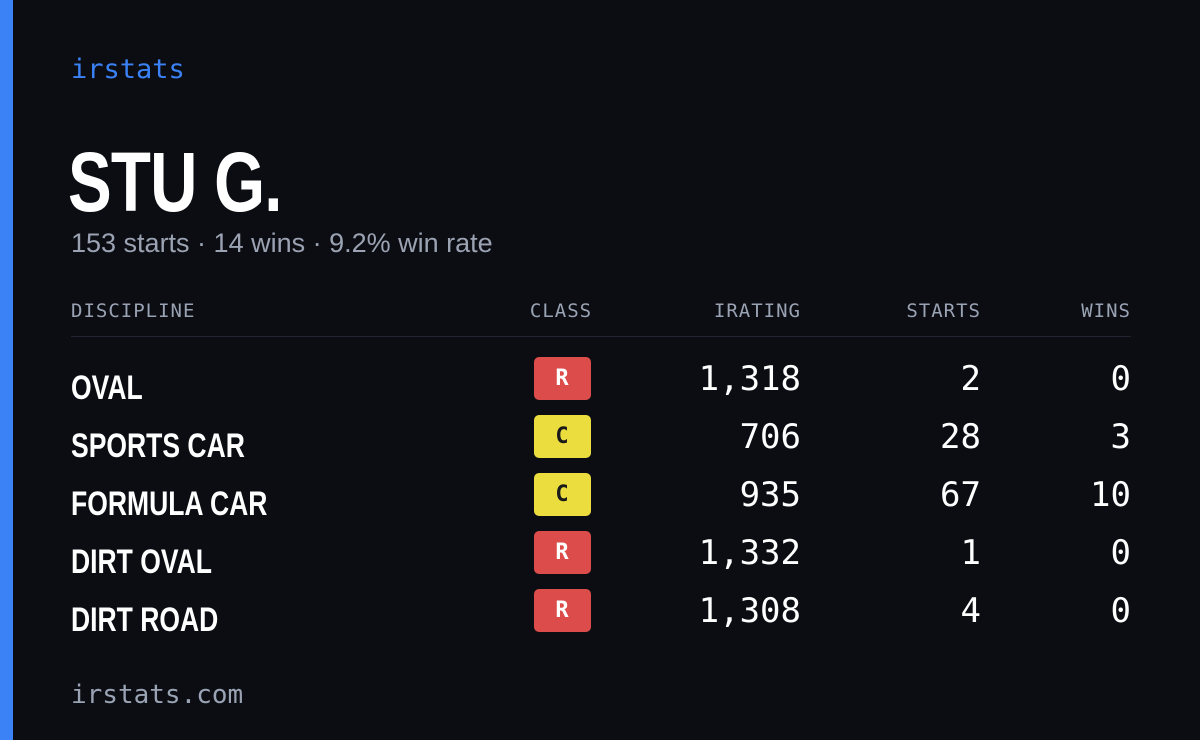 Image resolution: width=1200 pixels, height=740 pixels. Describe the element at coordinates (601, 497) in the screenshot. I see `table-row-formula-car: FORMULA CAR C 935 67 10` at that location.